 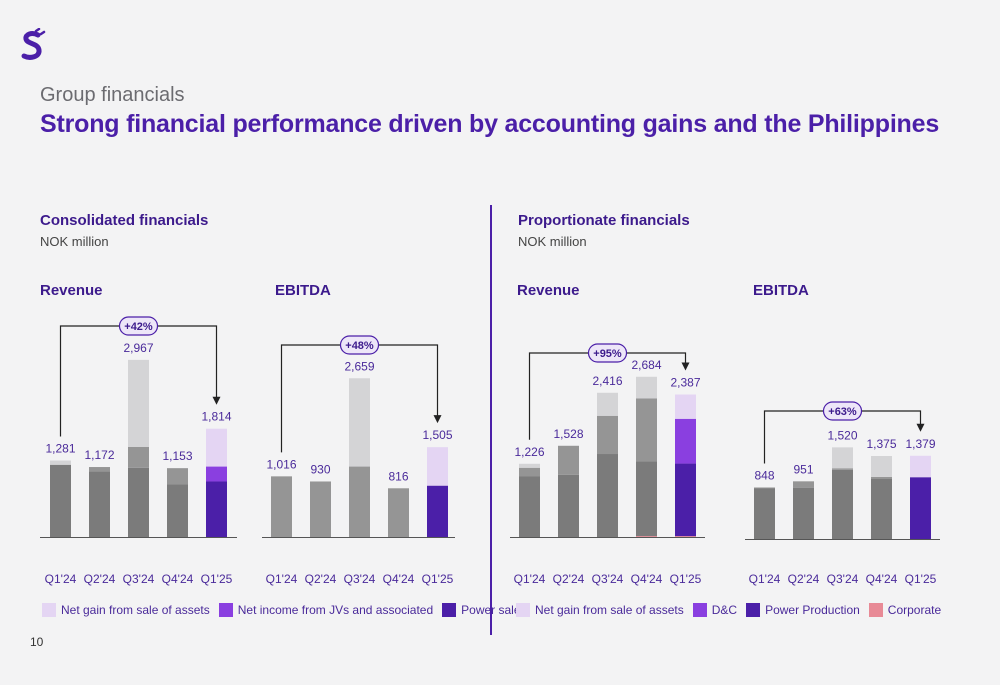 What do you see at coordinates (398, 476) in the screenshot?
I see `consolidated-ebitda-value-label: 816` at bounding box center [398, 476].